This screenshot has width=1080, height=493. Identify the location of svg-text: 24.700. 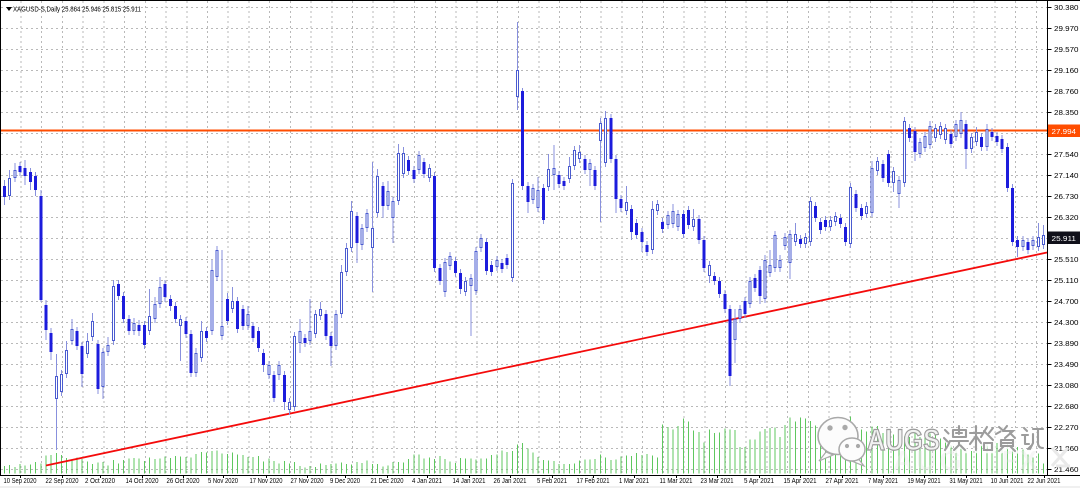
(1066, 301).